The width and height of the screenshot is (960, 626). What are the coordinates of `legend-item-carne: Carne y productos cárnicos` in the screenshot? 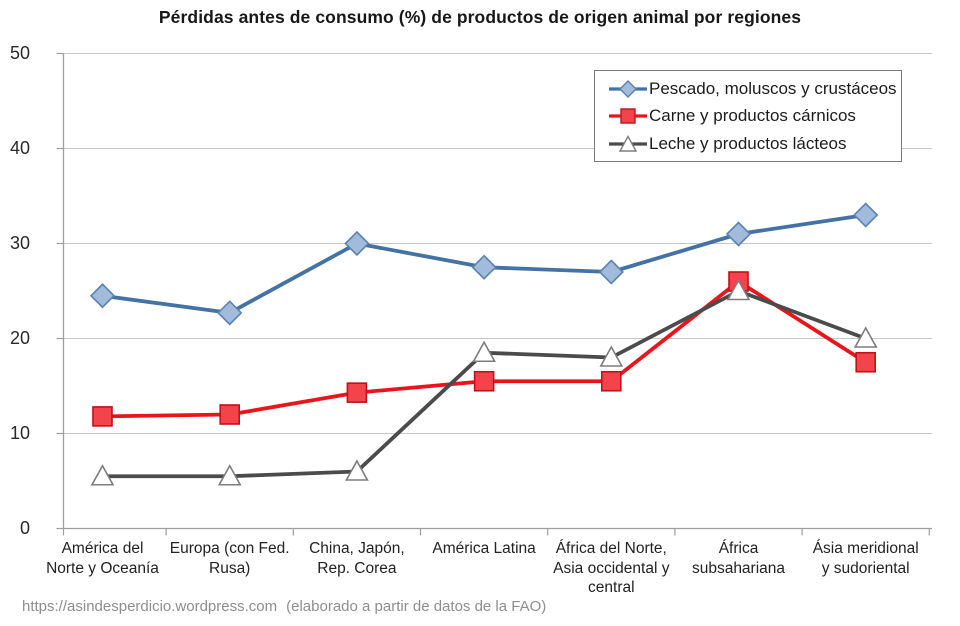 It's located at (754, 116).